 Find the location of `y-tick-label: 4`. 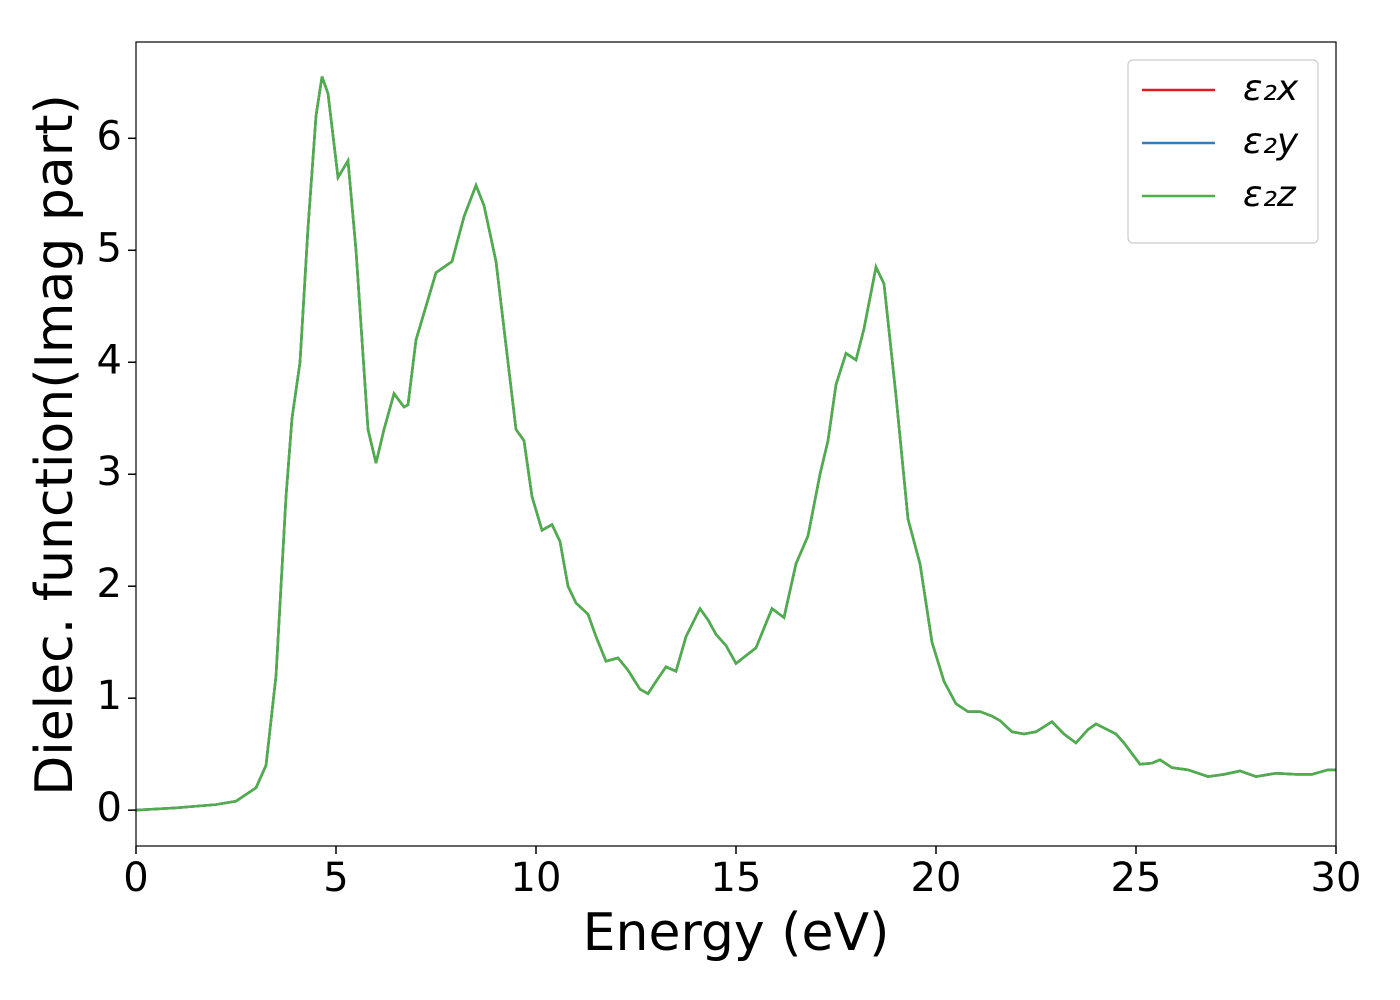

y-tick-label: 4 is located at coordinates (109, 360).